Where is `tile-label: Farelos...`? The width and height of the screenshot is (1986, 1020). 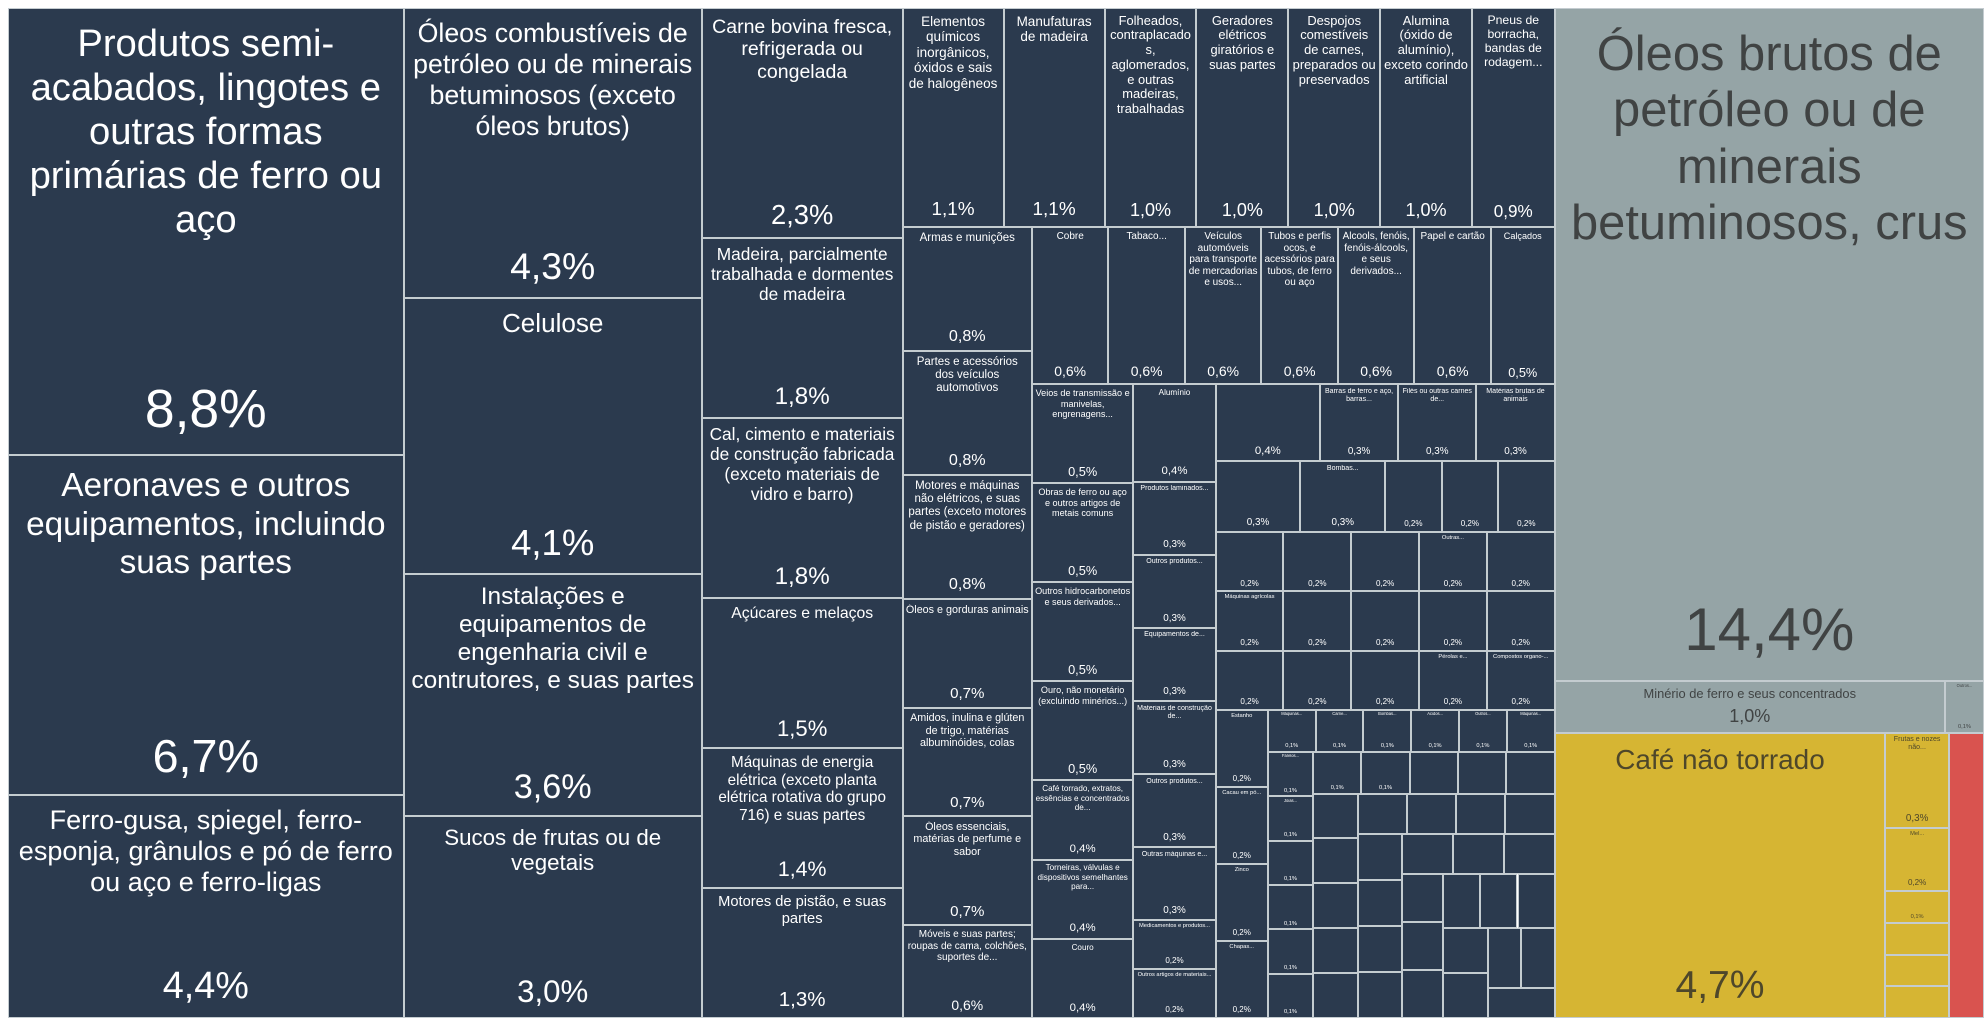
tile-label: Farelos... is located at coordinates (1290, 756).